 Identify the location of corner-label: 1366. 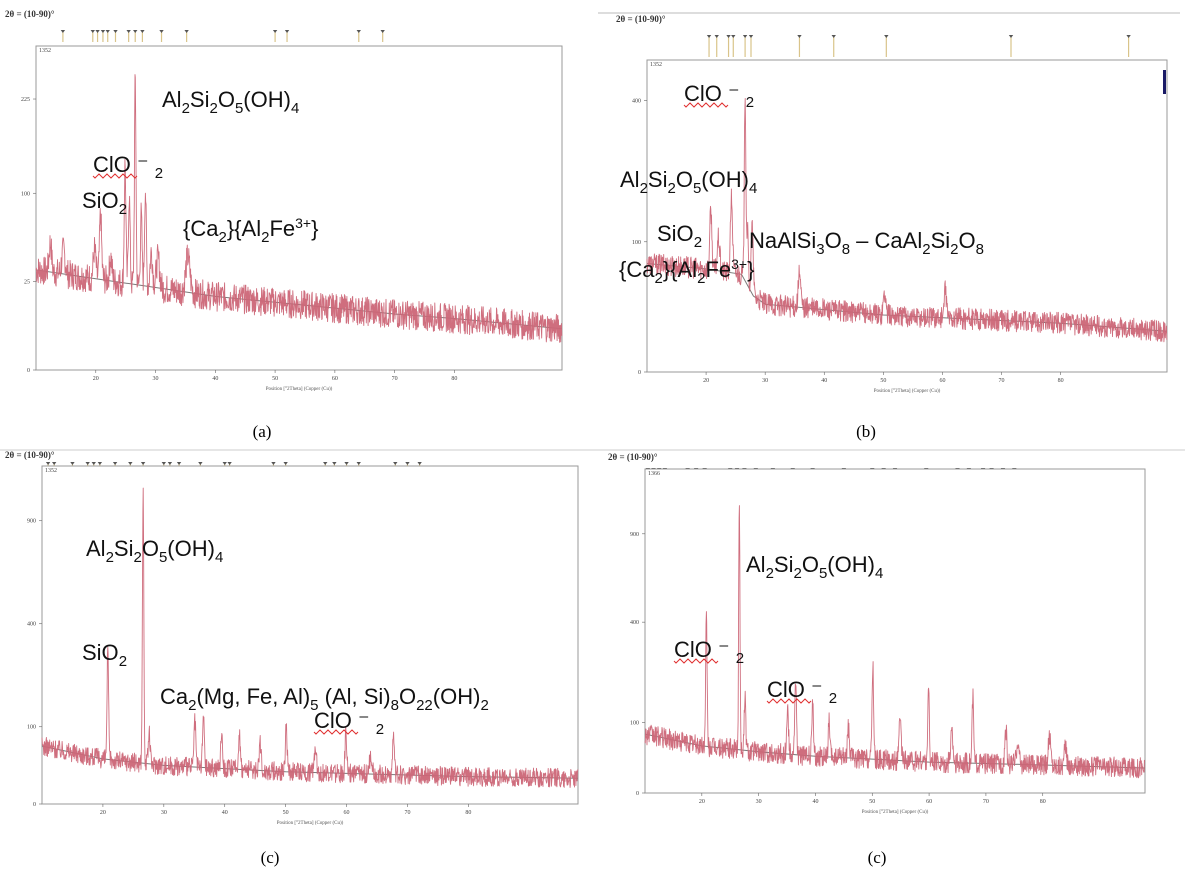
(654, 474).